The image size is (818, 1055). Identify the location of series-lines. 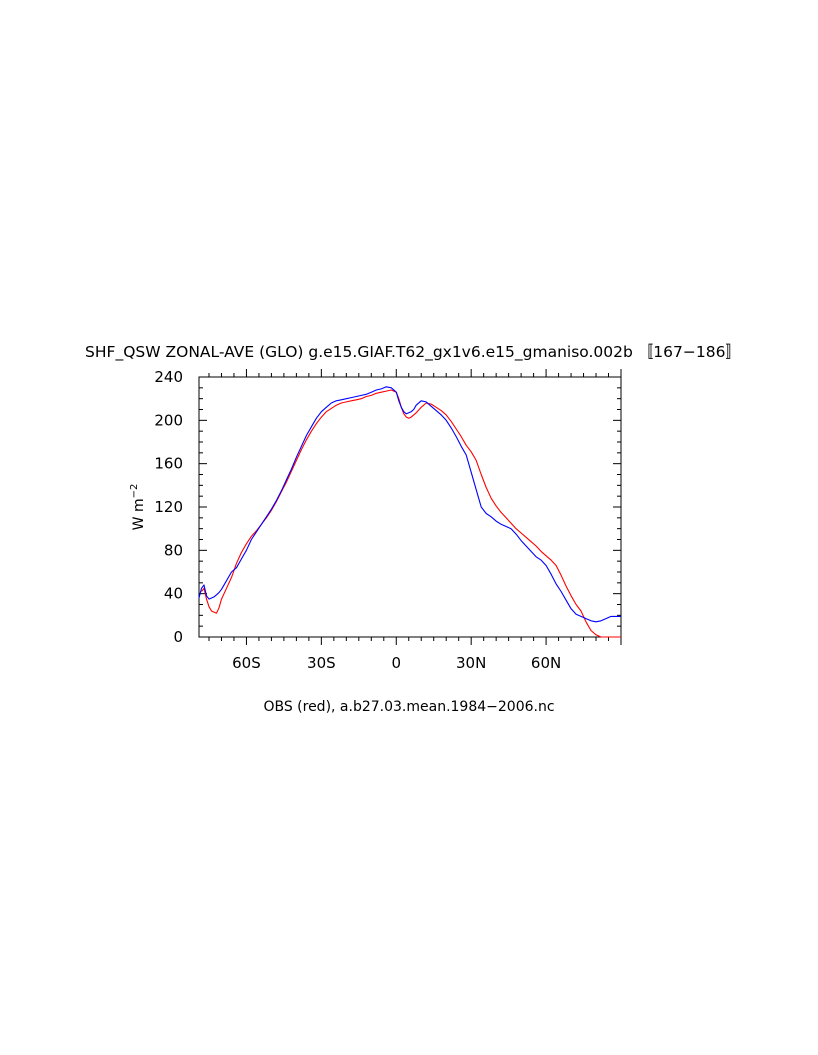
(409, 512).